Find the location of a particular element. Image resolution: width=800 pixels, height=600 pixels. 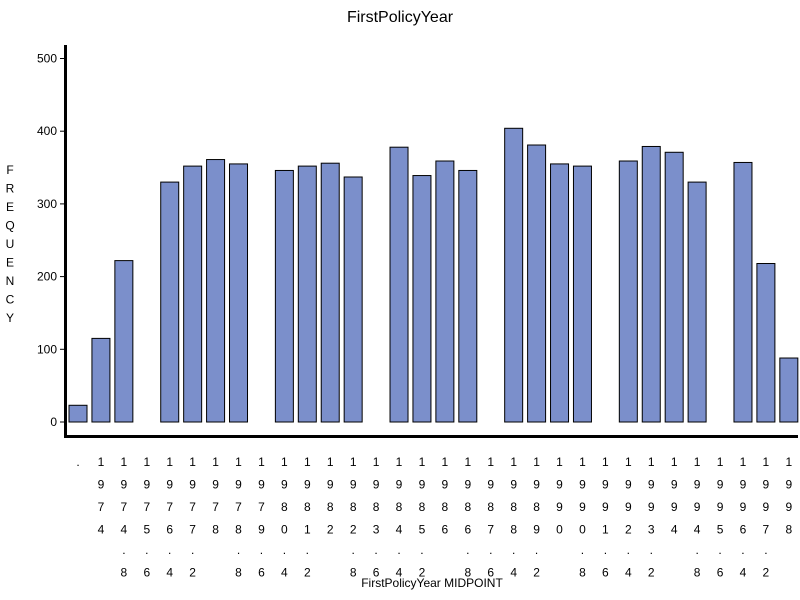

x-tick-label: 1 9 9 2. 4 is located at coordinates (628, 517).